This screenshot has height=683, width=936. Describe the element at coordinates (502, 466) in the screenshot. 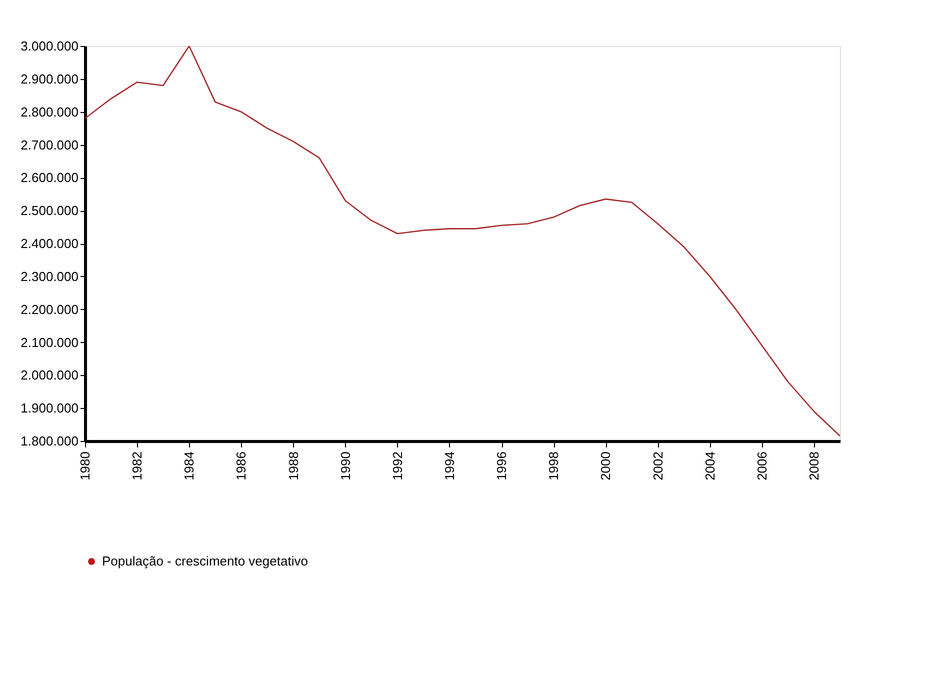

I see `x-tick-label: 1996` at that location.